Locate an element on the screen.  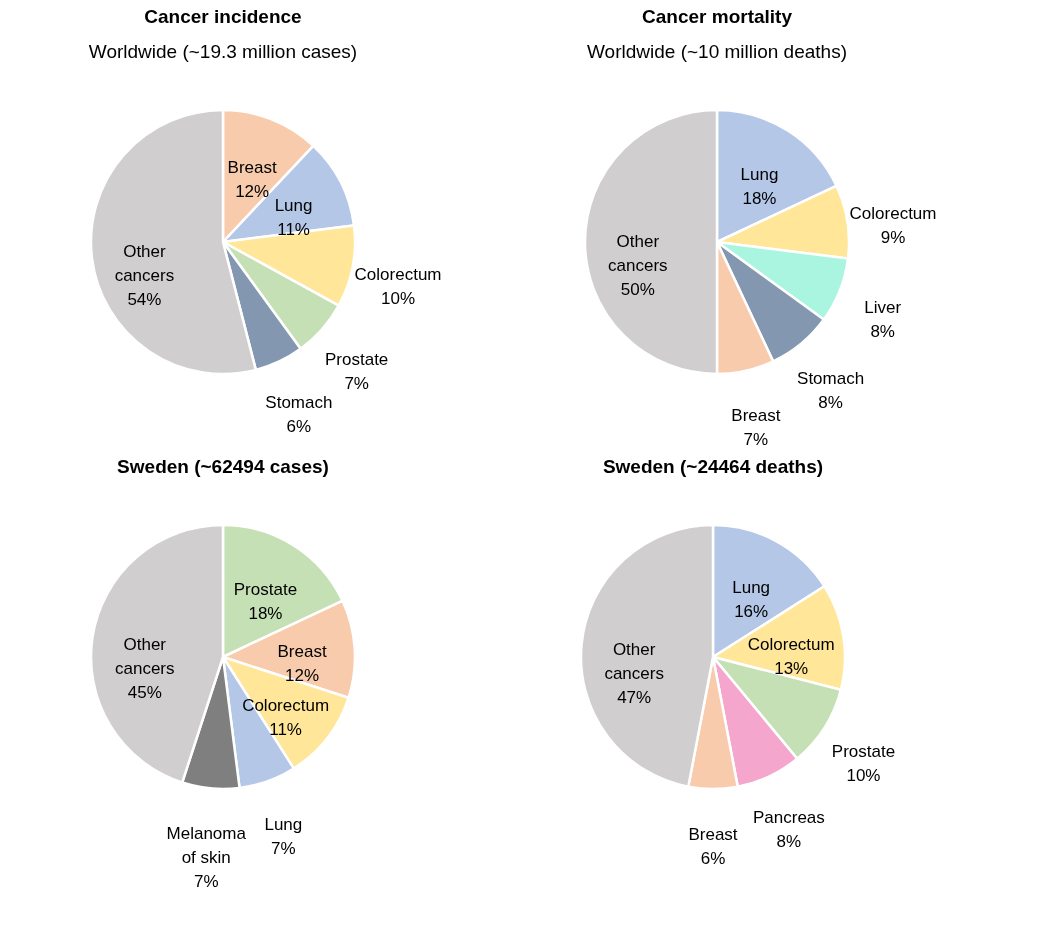
data-label: 50% is located at coordinates (637, 289).